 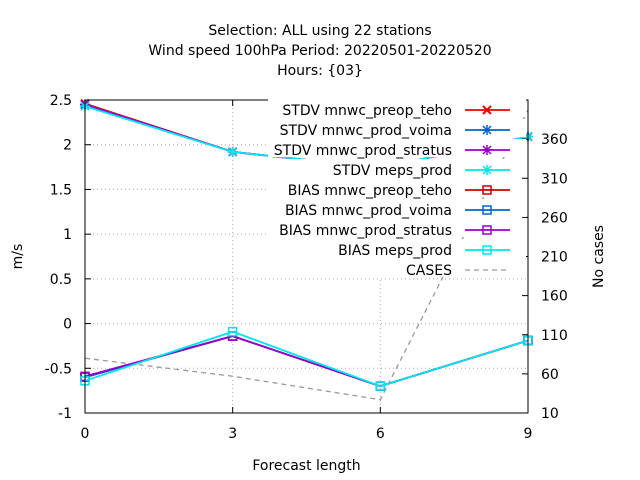 I want to click on legend-label: STDV meps_prod, so click(x=392, y=171).